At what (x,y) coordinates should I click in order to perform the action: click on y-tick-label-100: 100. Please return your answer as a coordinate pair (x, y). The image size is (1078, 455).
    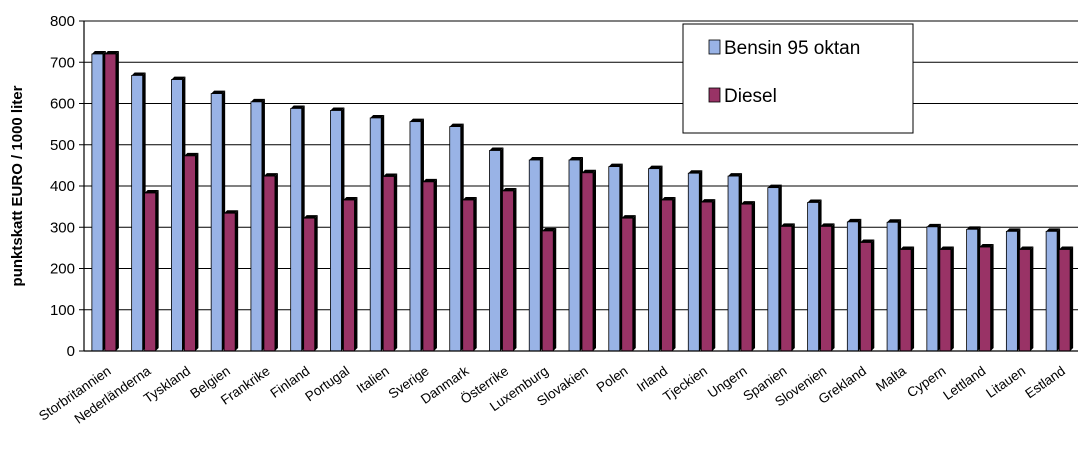
    Looking at the image, I should click on (62, 310).